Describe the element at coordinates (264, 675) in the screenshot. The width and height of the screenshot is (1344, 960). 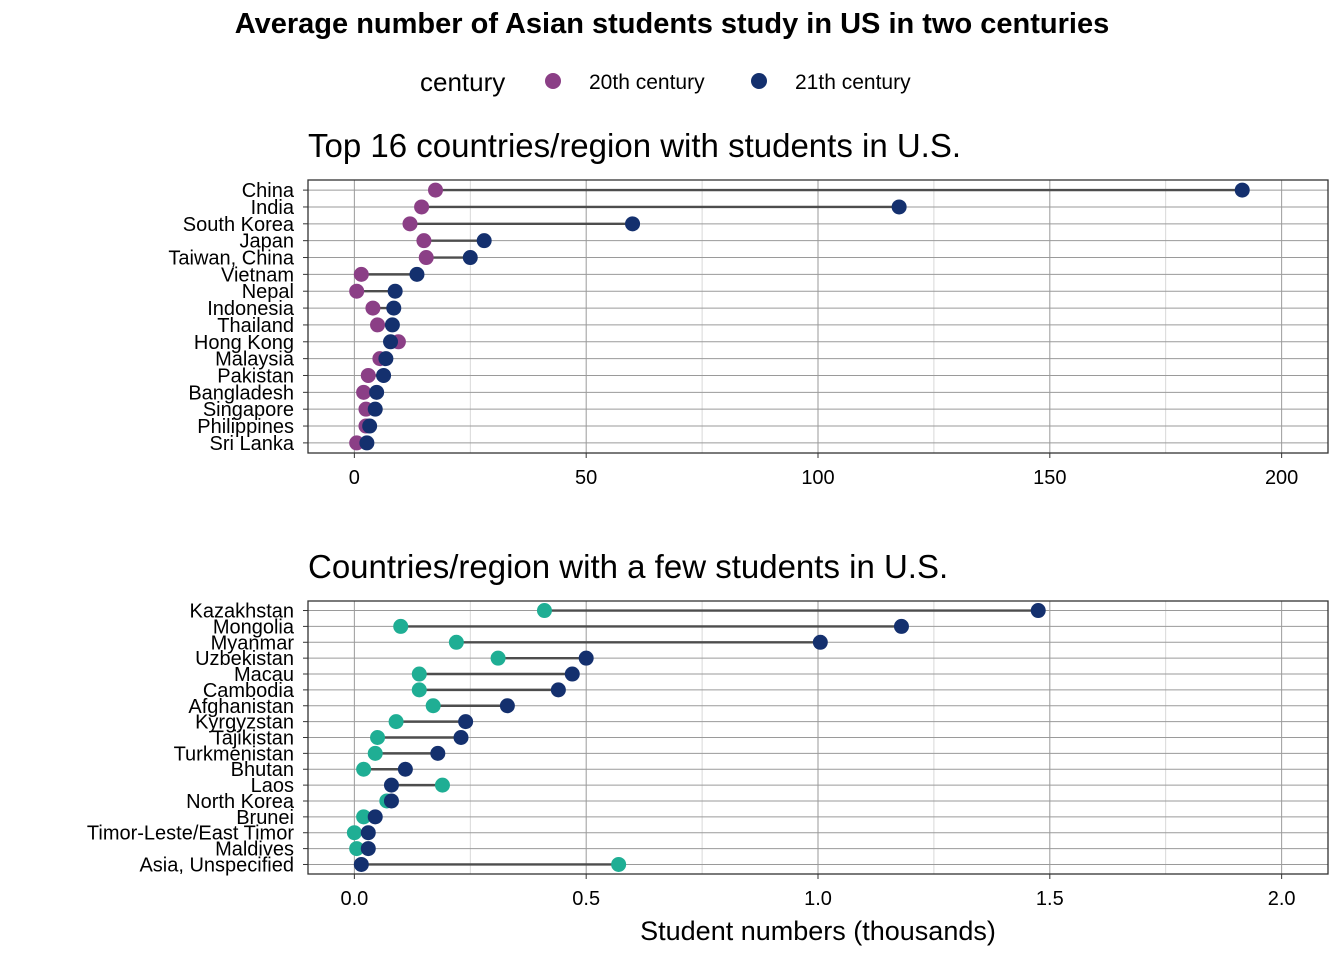
I see `y-tick-label: Macau` at that location.